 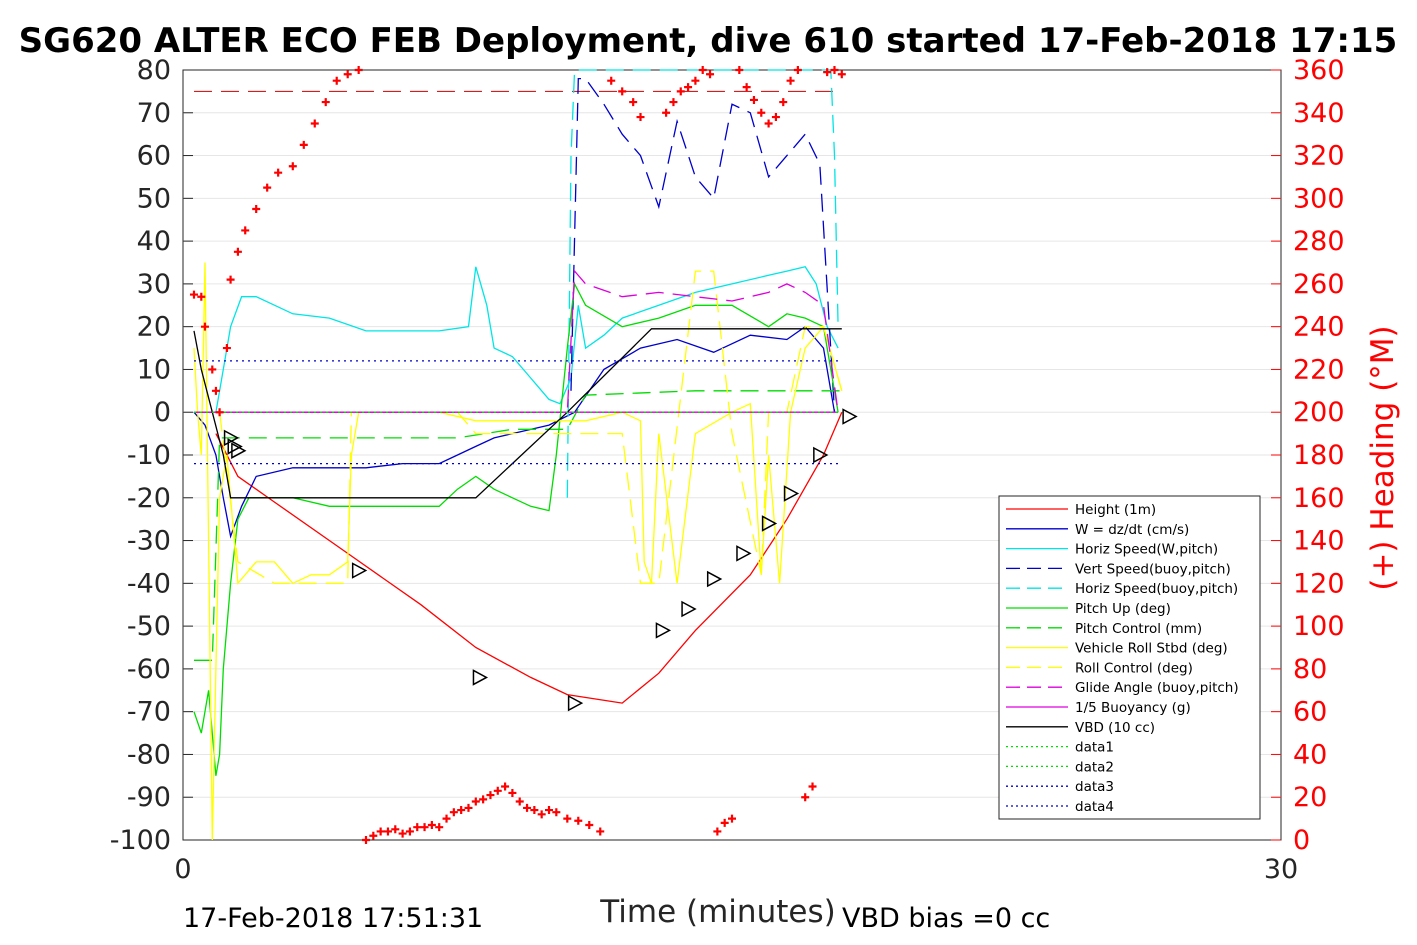 What do you see at coordinates (527, 339) in the screenshot?
I see `series-line-horiz-speed-w-pitch` at bounding box center [527, 339].